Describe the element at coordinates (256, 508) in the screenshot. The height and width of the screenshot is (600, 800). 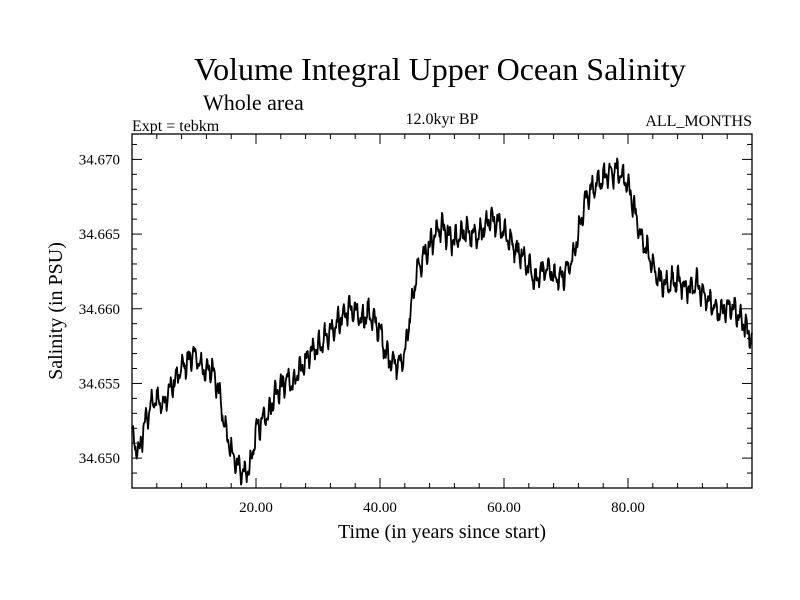
I see `x-tick-label: 20.00` at that location.